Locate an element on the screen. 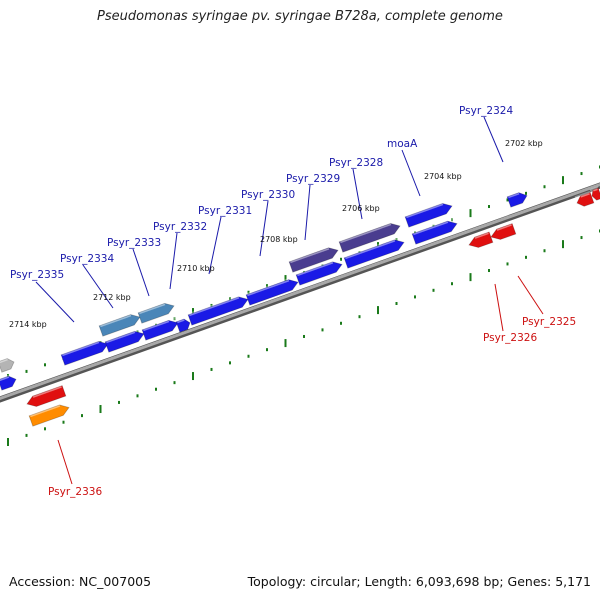  gene-moaa-shape-body is located at coordinates (428, 215).